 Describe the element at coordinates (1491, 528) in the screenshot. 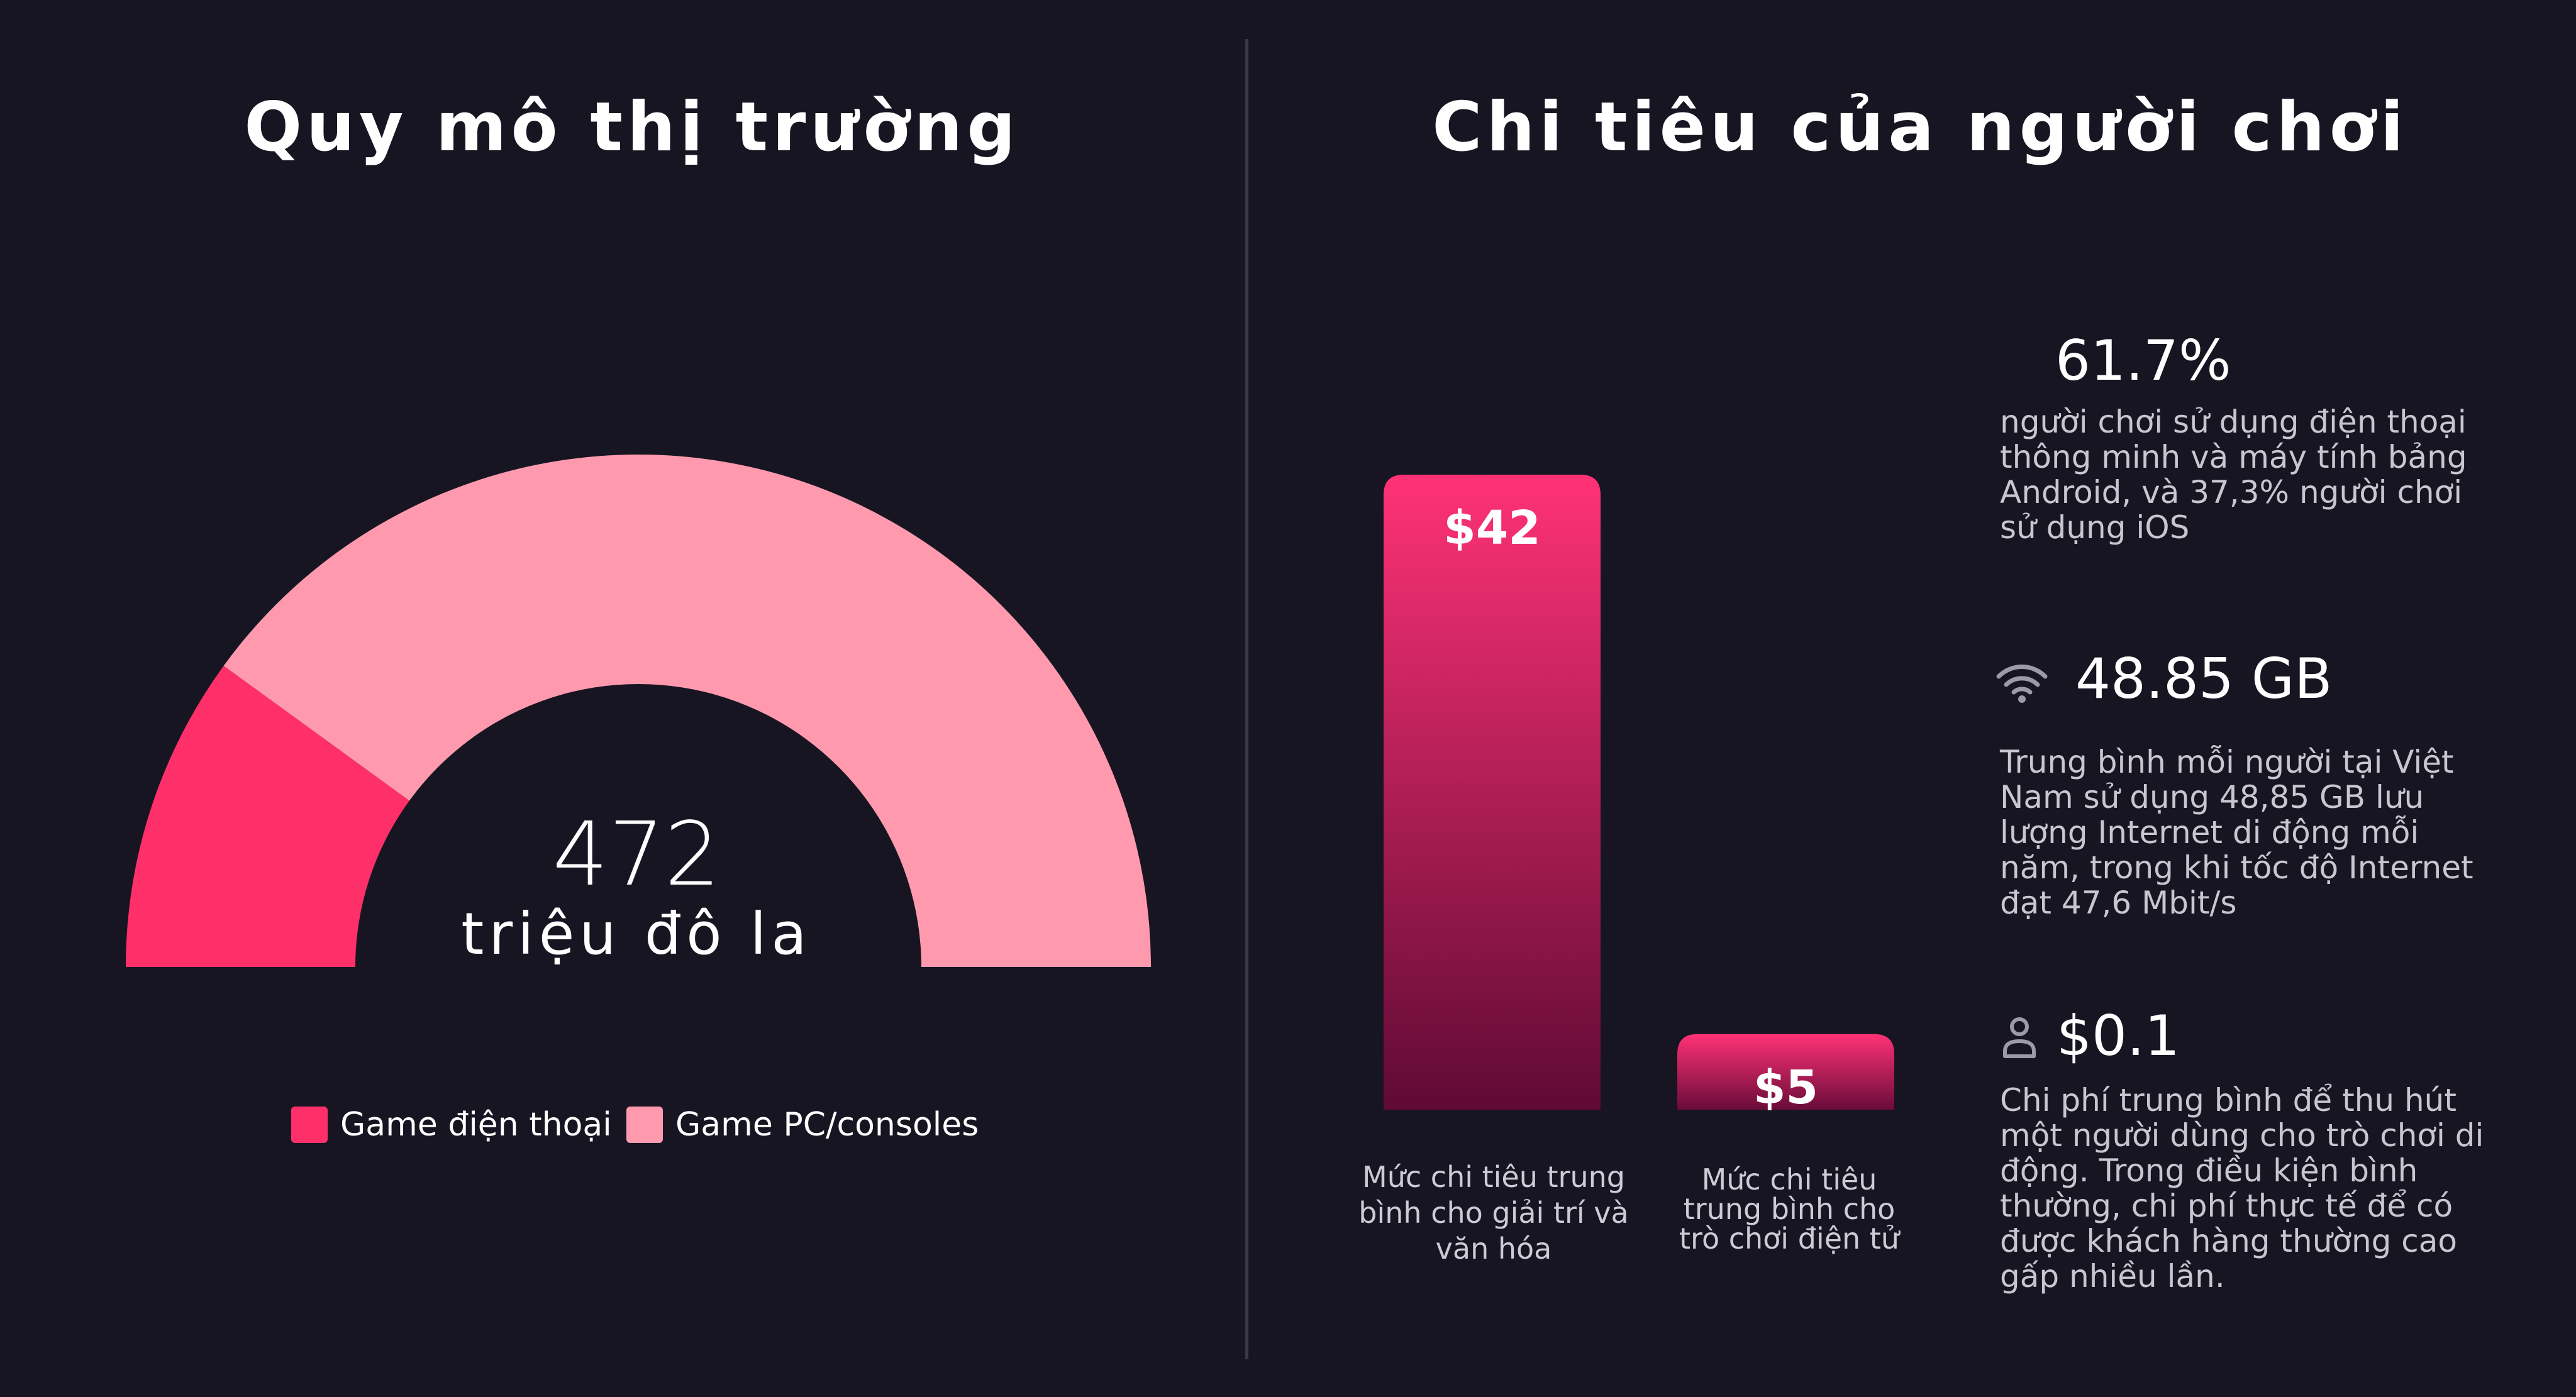

I see `bar-value-label-0: $42` at that location.